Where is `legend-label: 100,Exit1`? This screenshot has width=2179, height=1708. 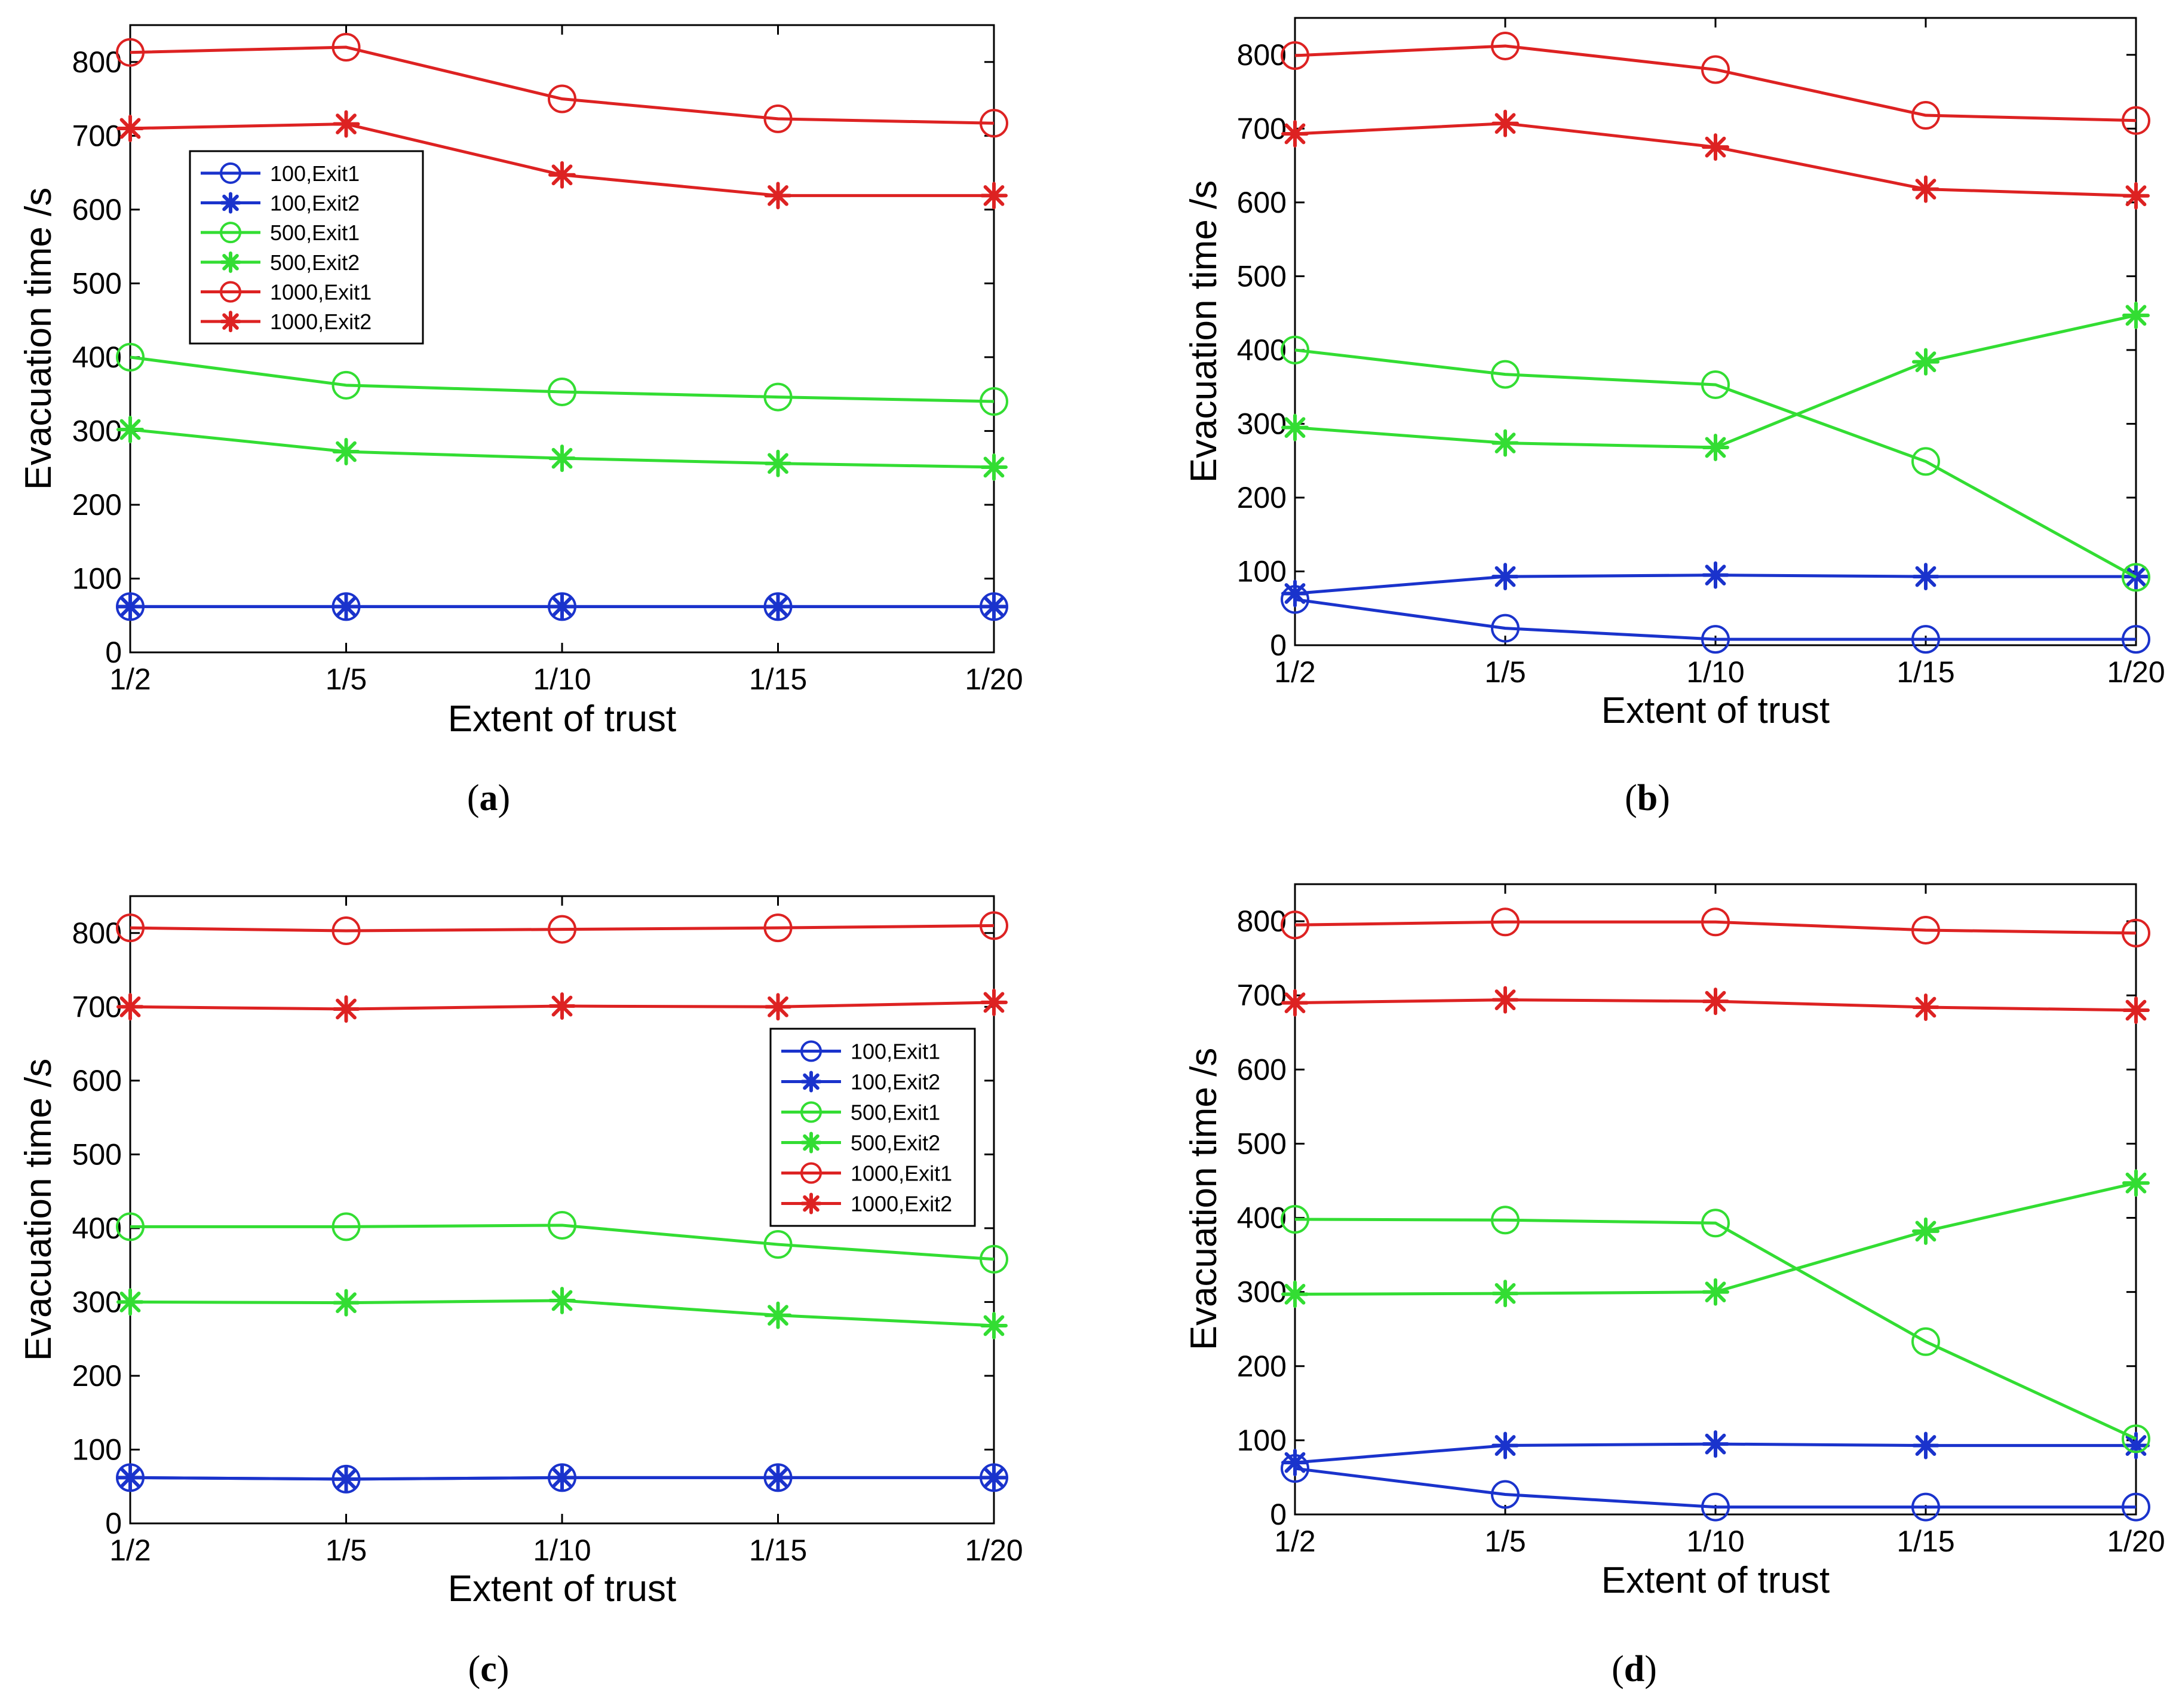
legend-label: 100,Exit1 is located at coordinates (315, 173).